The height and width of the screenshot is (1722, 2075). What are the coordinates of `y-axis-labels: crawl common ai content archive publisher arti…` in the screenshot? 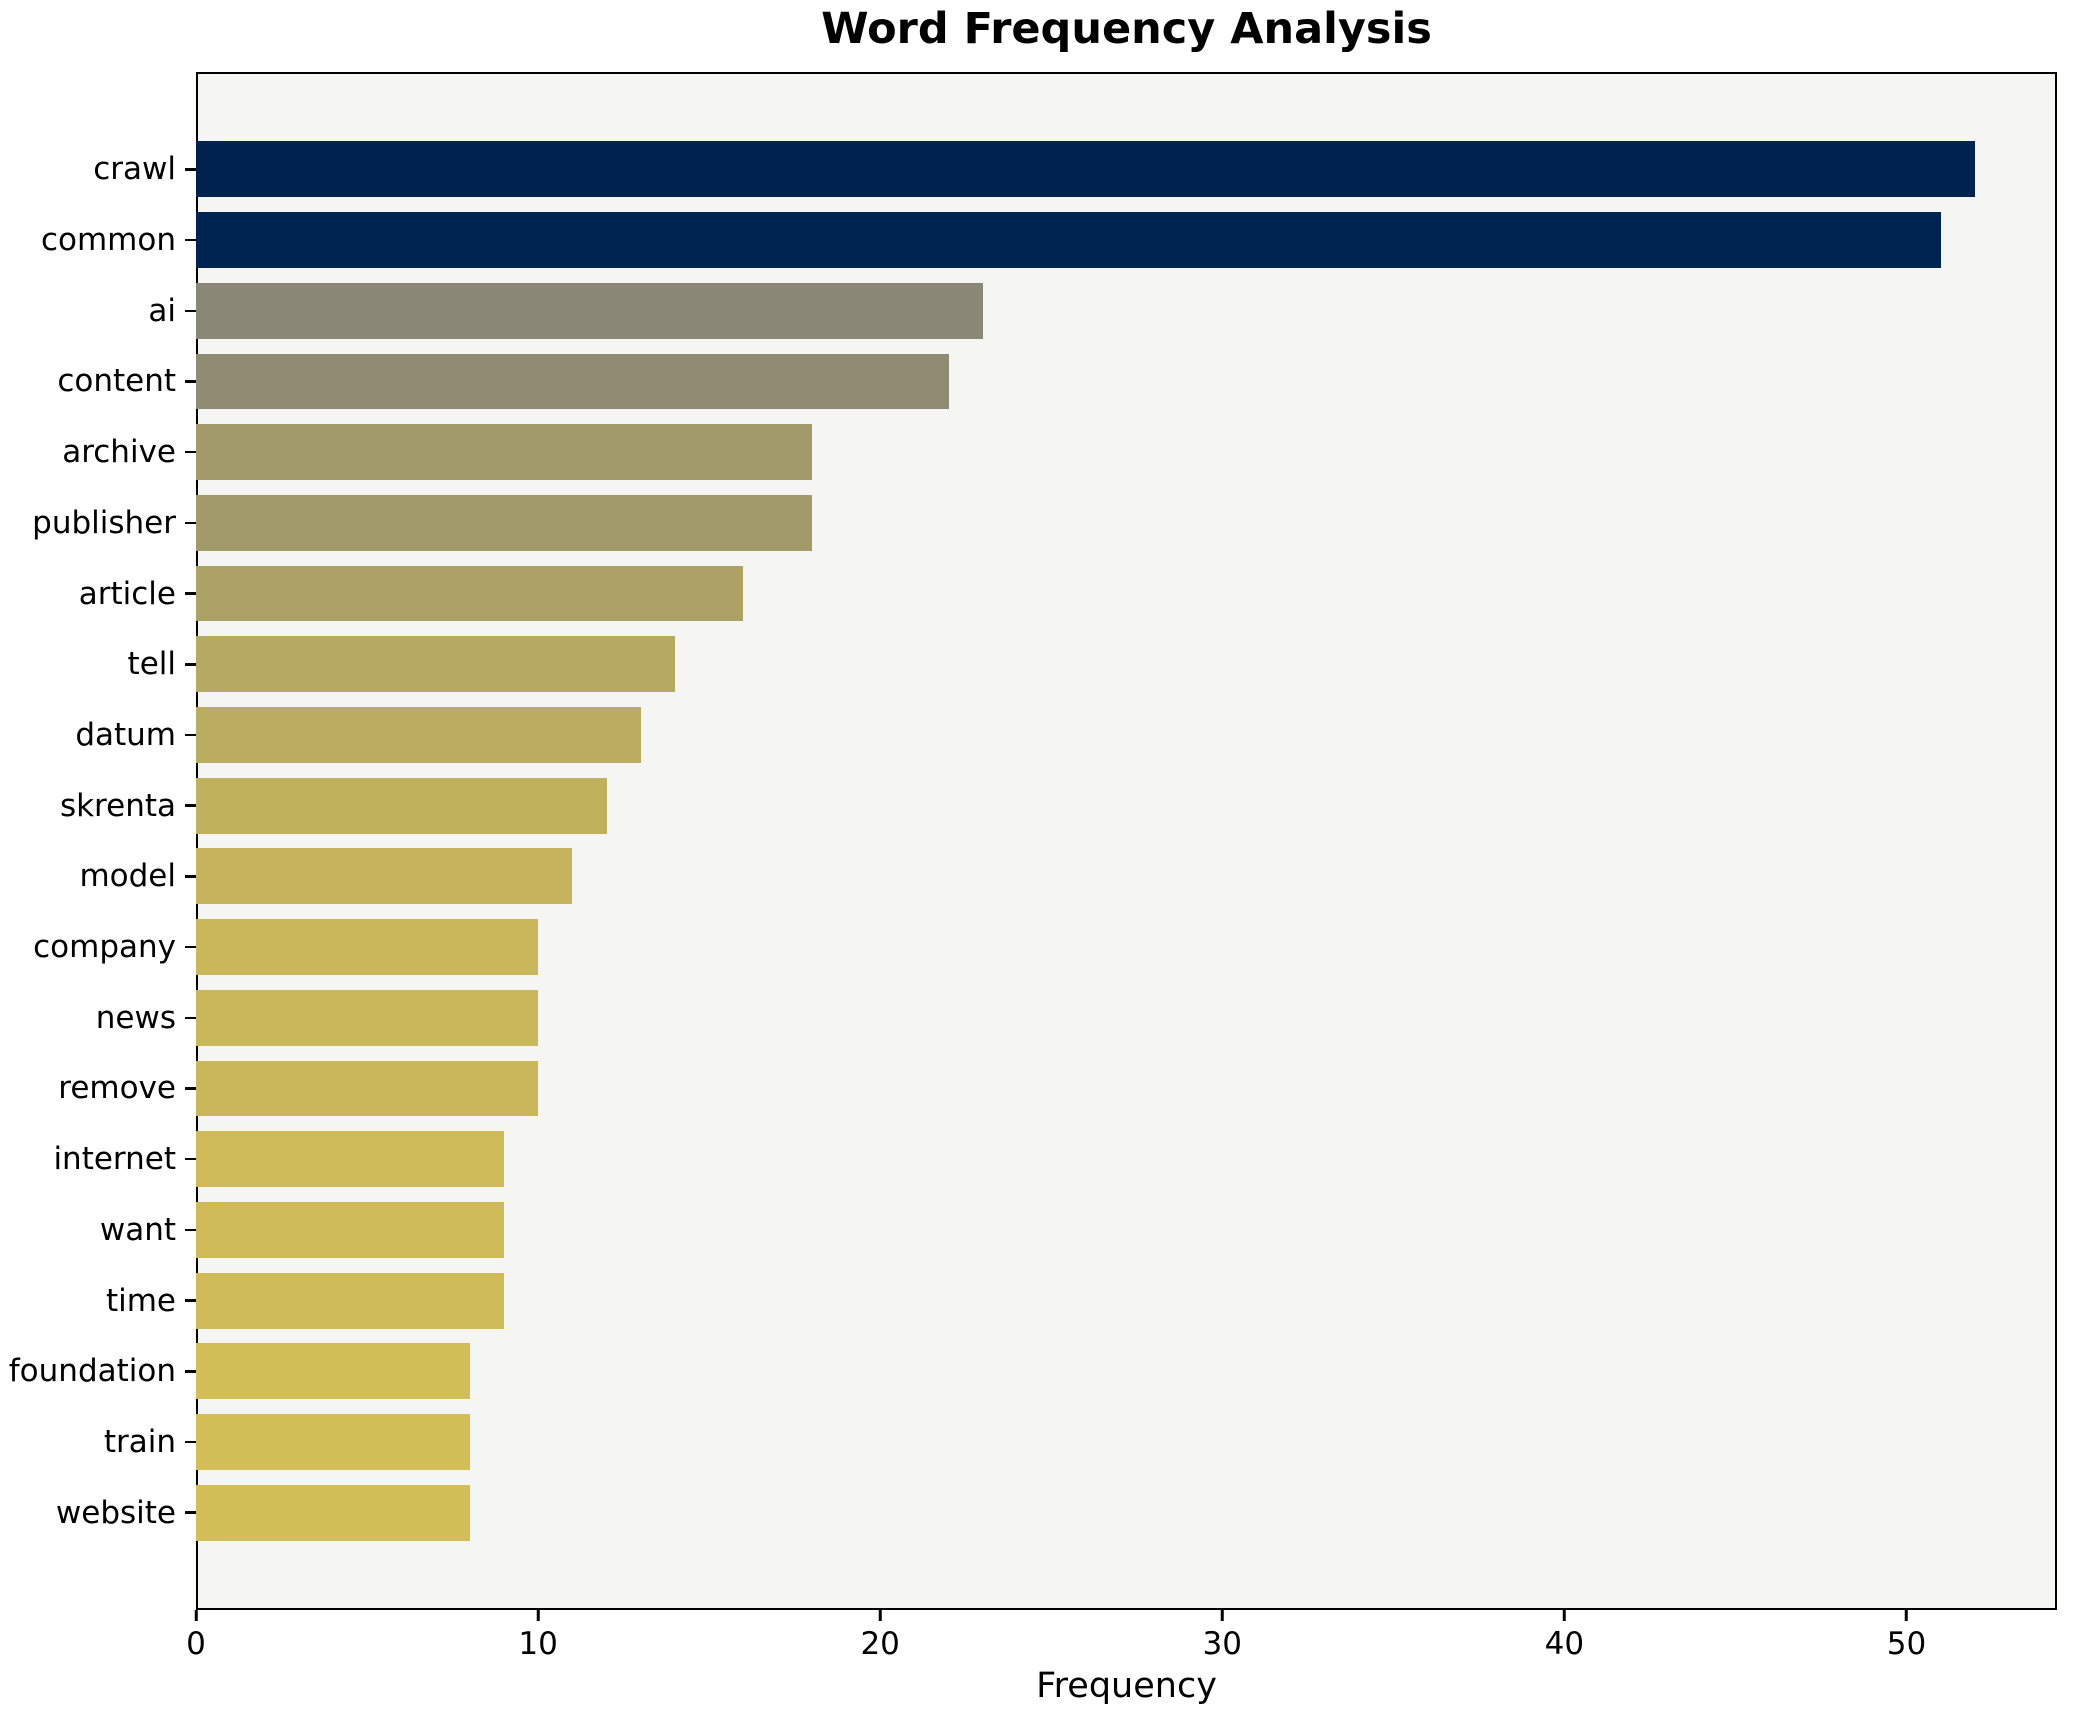 It's located at (98, 841).